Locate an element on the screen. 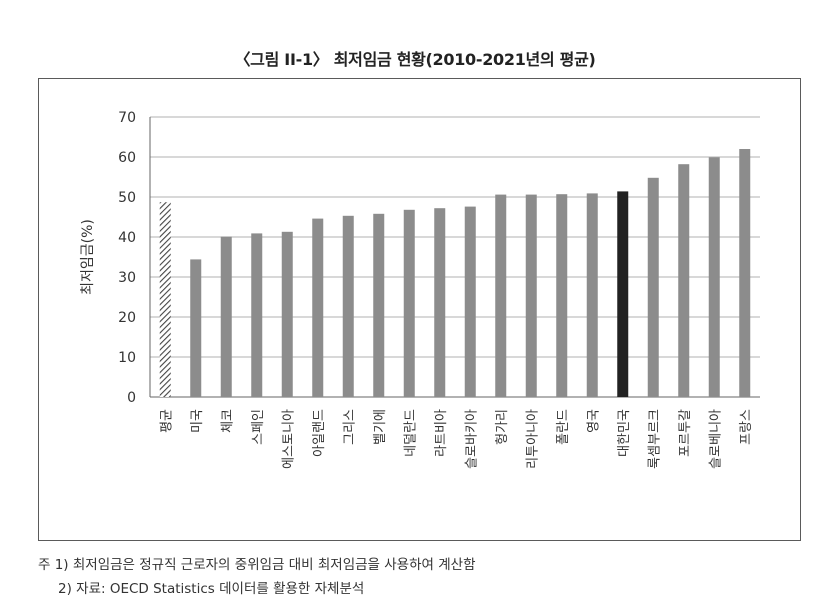  x-category-label: 스페인 is located at coordinates (258, 427).